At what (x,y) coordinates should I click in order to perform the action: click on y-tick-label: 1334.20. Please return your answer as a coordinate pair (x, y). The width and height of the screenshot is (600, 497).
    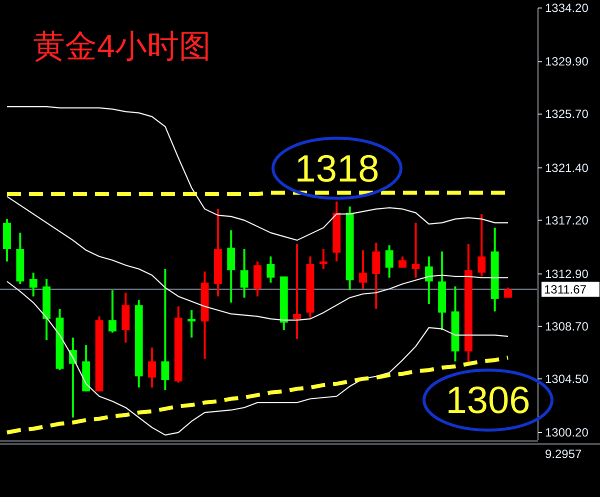
    Looking at the image, I should click on (567, 8).